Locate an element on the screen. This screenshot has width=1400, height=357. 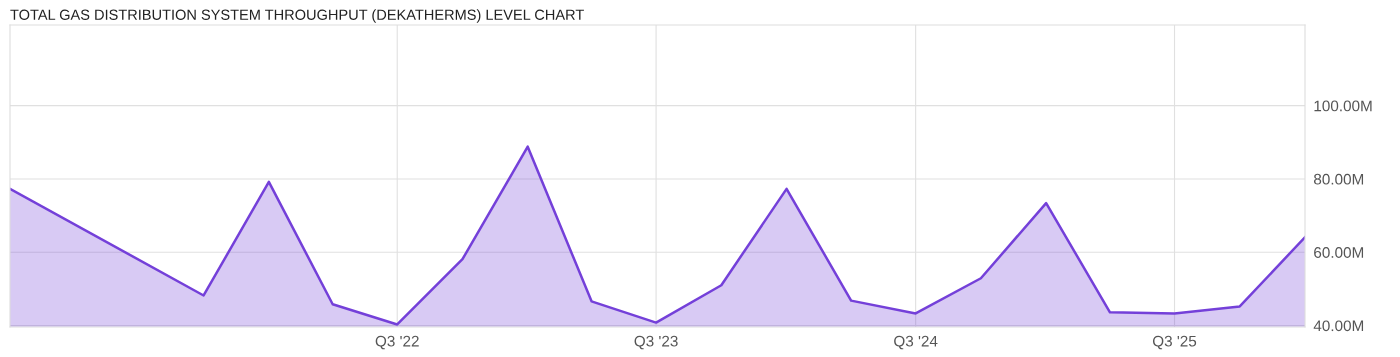
y-tick-label: 60.00M is located at coordinates (1339, 252).